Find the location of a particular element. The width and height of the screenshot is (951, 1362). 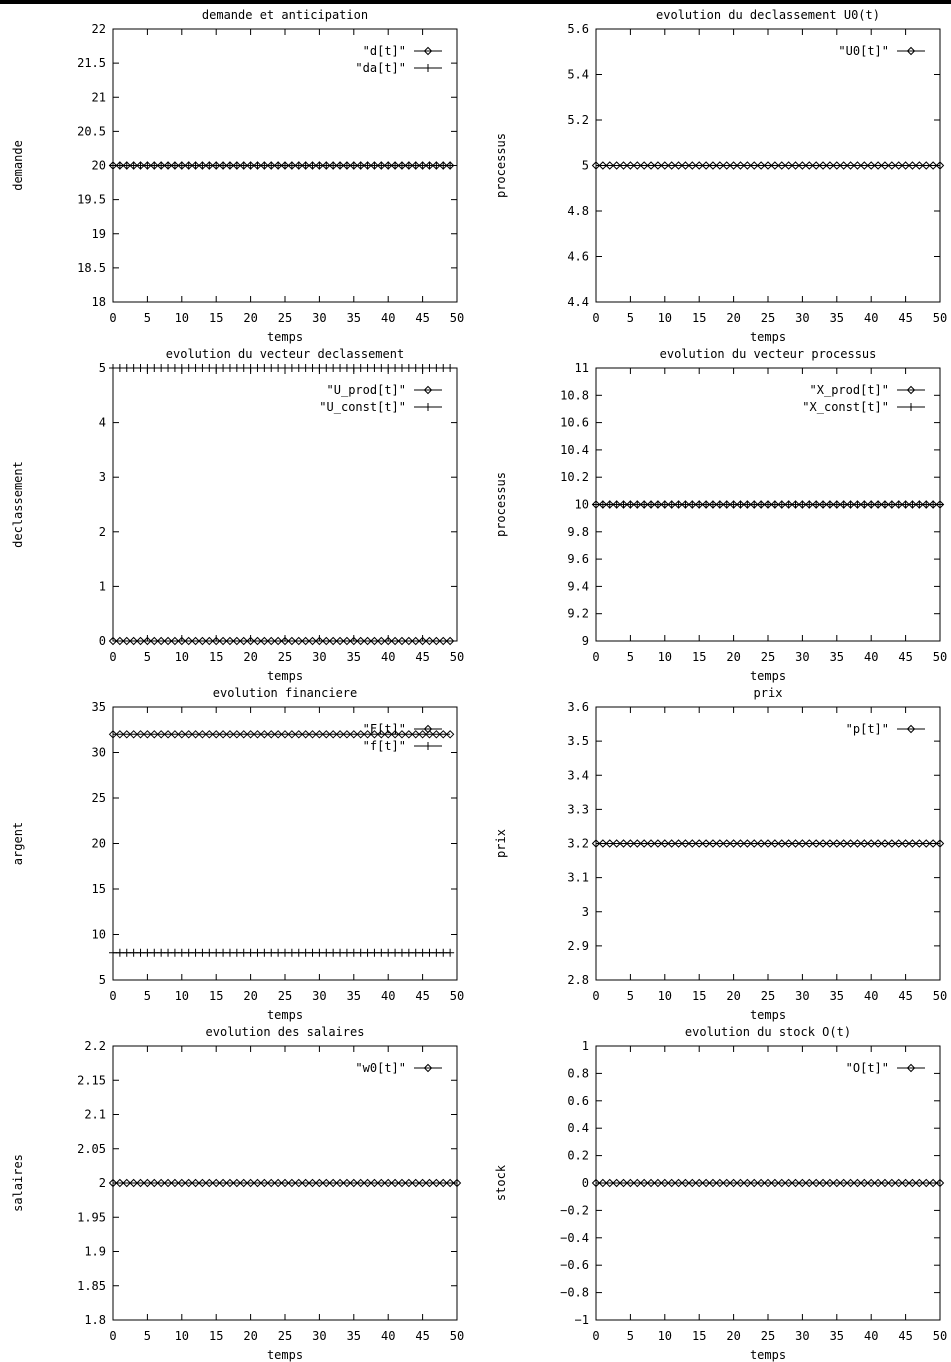

y-tick-label: 15 is located at coordinates (99, 889).